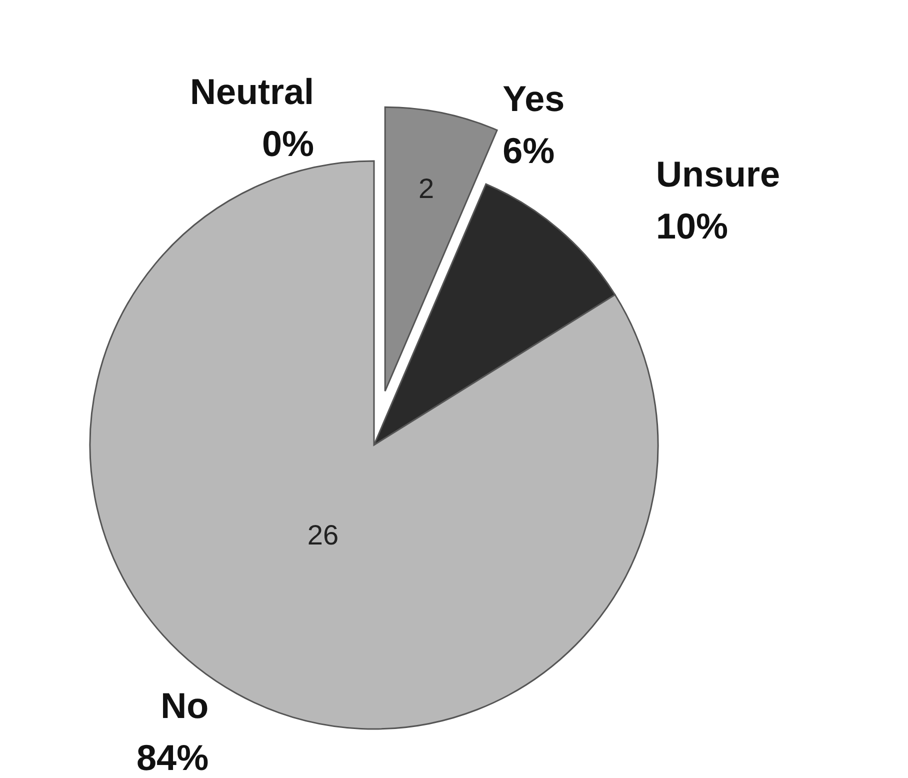  What do you see at coordinates (718, 173) in the screenshot?
I see `slice-label: Unsure` at bounding box center [718, 173].